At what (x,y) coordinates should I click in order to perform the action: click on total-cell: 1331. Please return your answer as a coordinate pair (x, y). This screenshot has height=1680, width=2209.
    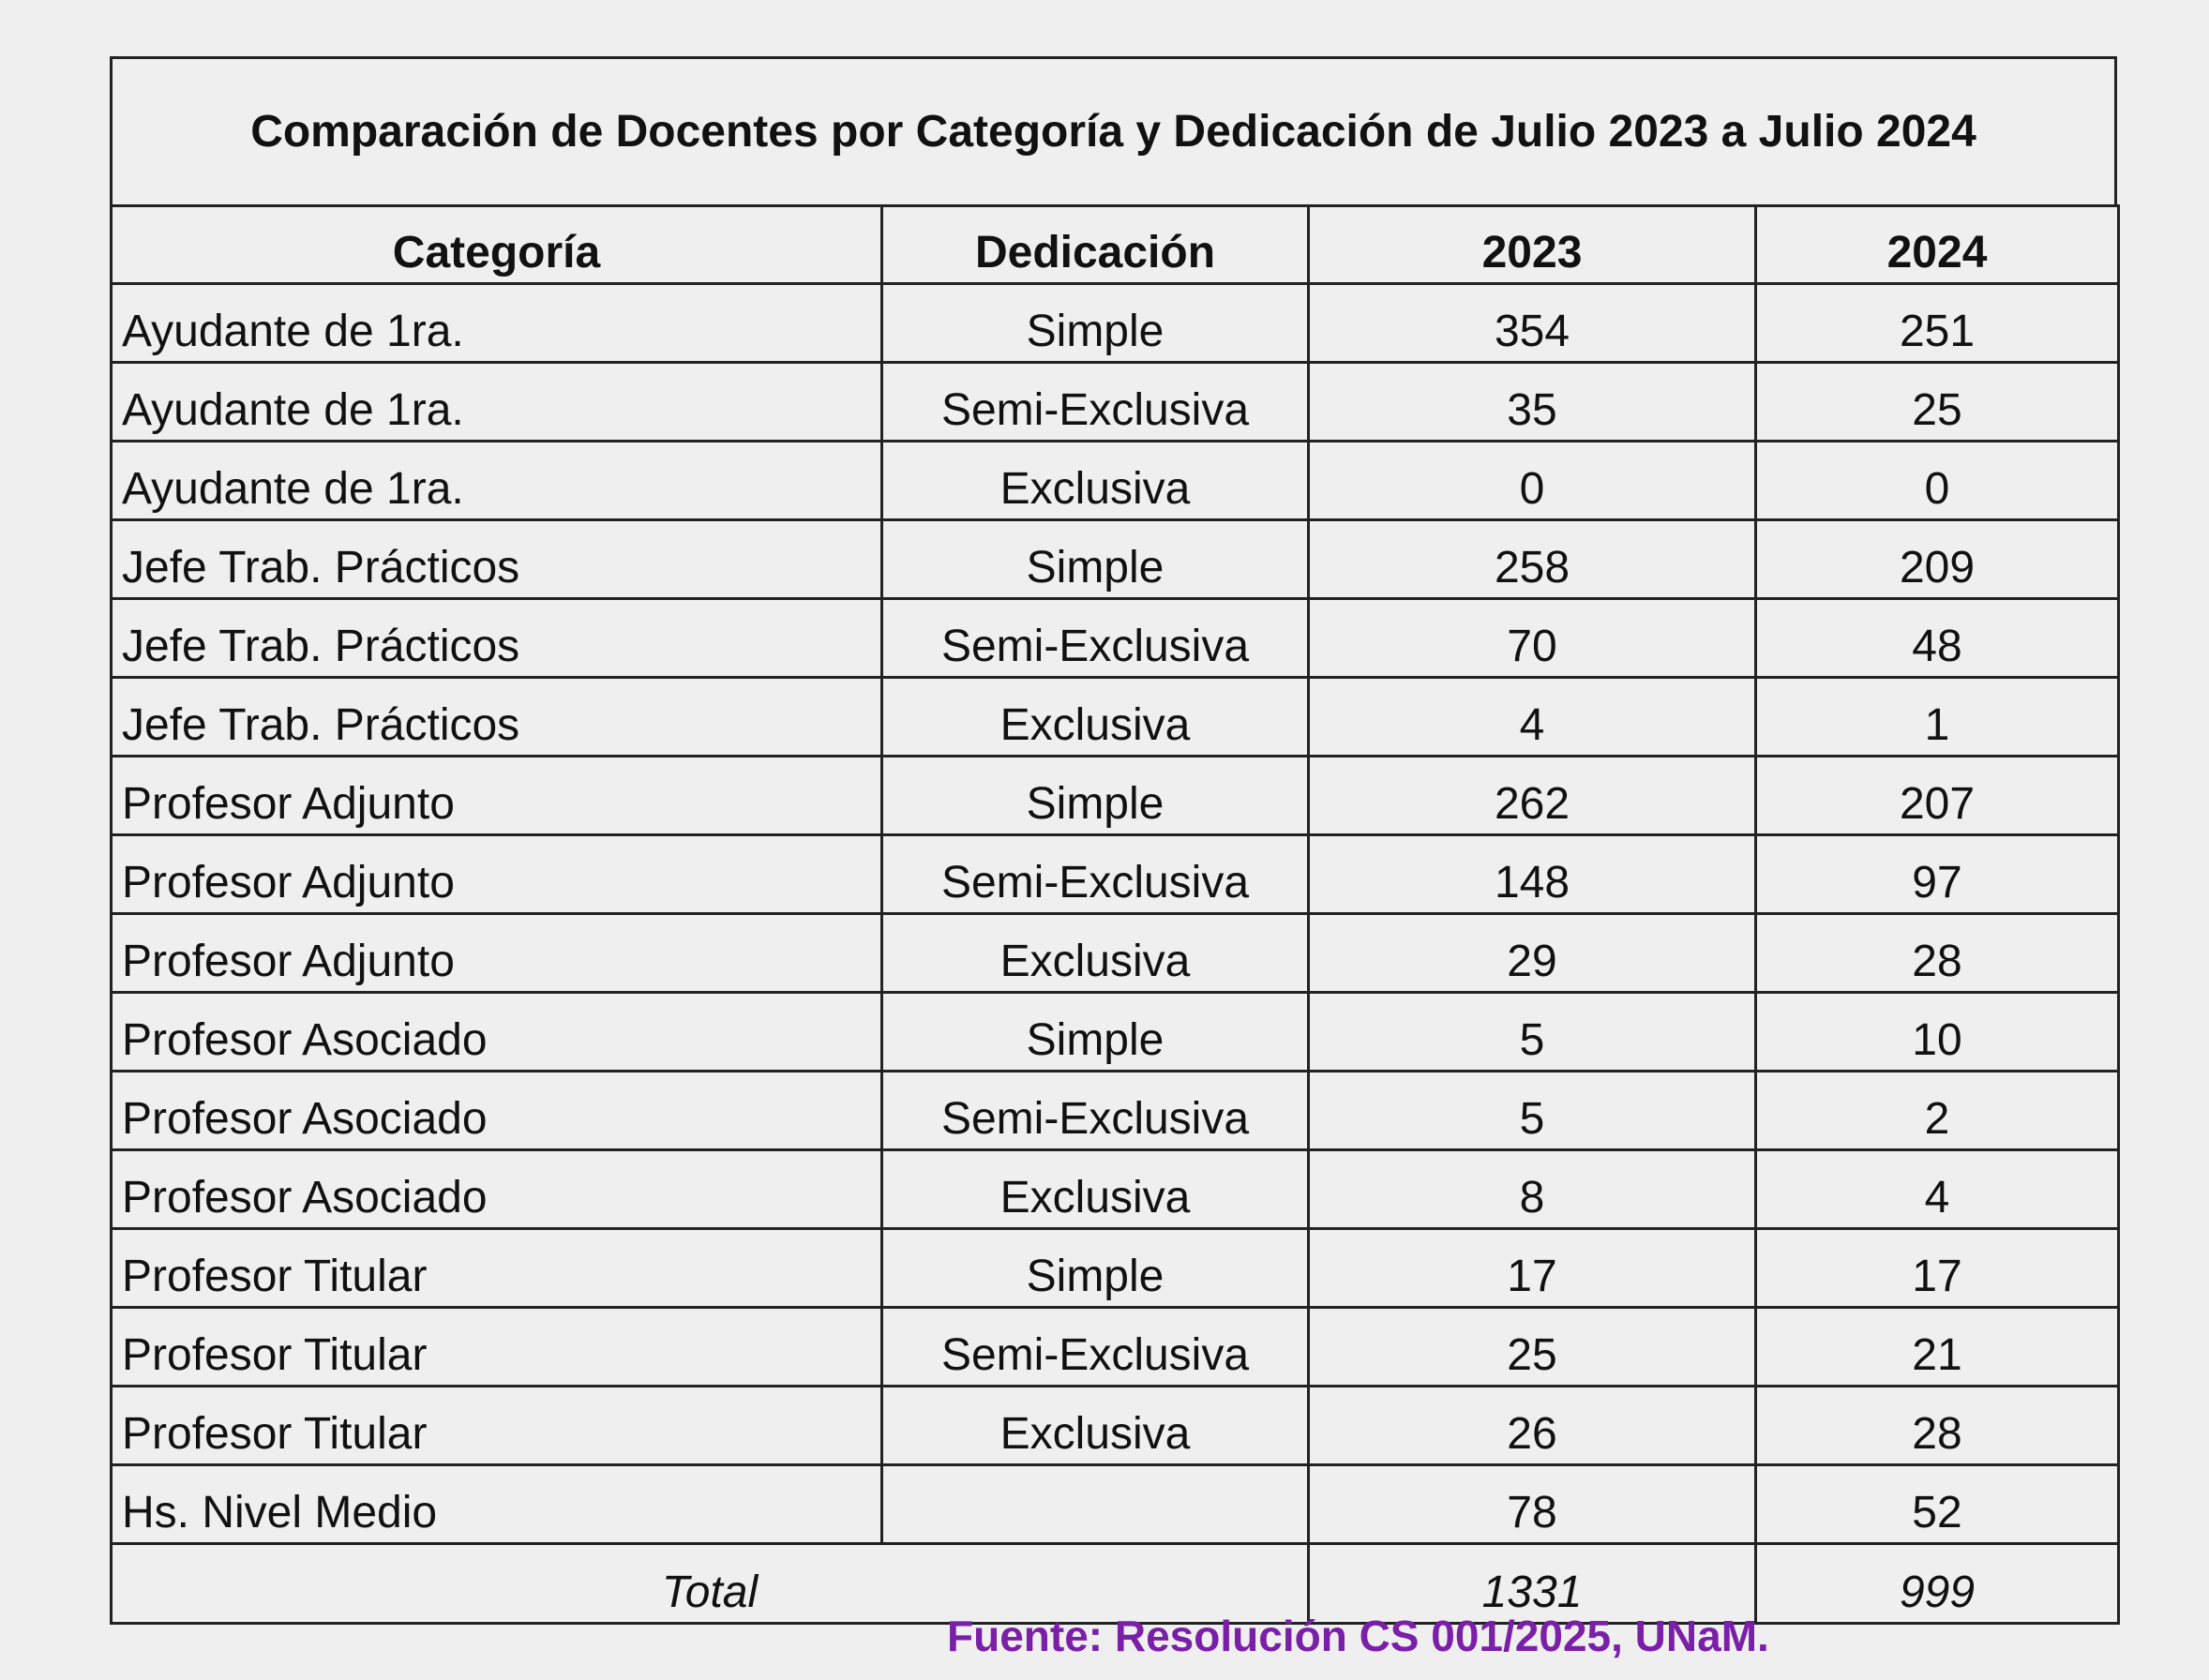
    Looking at the image, I should click on (1532, 1583).